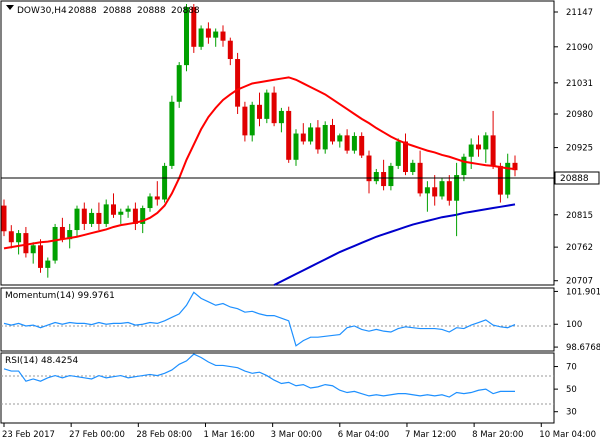 Image resolution: width=600 pixels, height=443 pixels. Describe the element at coordinates (430, 435) in the screenshot. I see `time-tick-label: 7 Mar 12:00` at that location.